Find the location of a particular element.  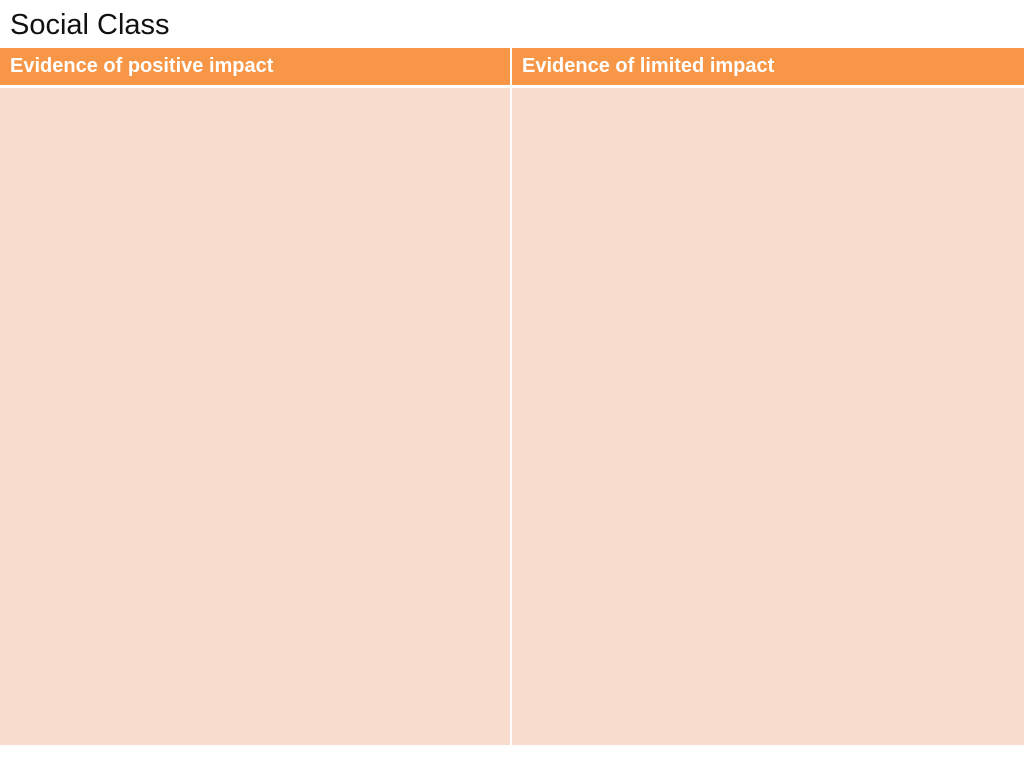

page-title: Social Class is located at coordinates (90, 25).